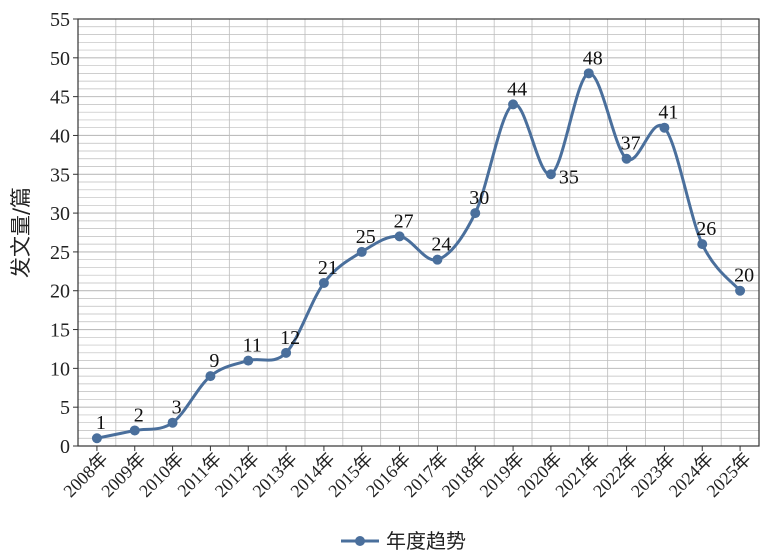  I want to click on data-label: 9, so click(214, 361).